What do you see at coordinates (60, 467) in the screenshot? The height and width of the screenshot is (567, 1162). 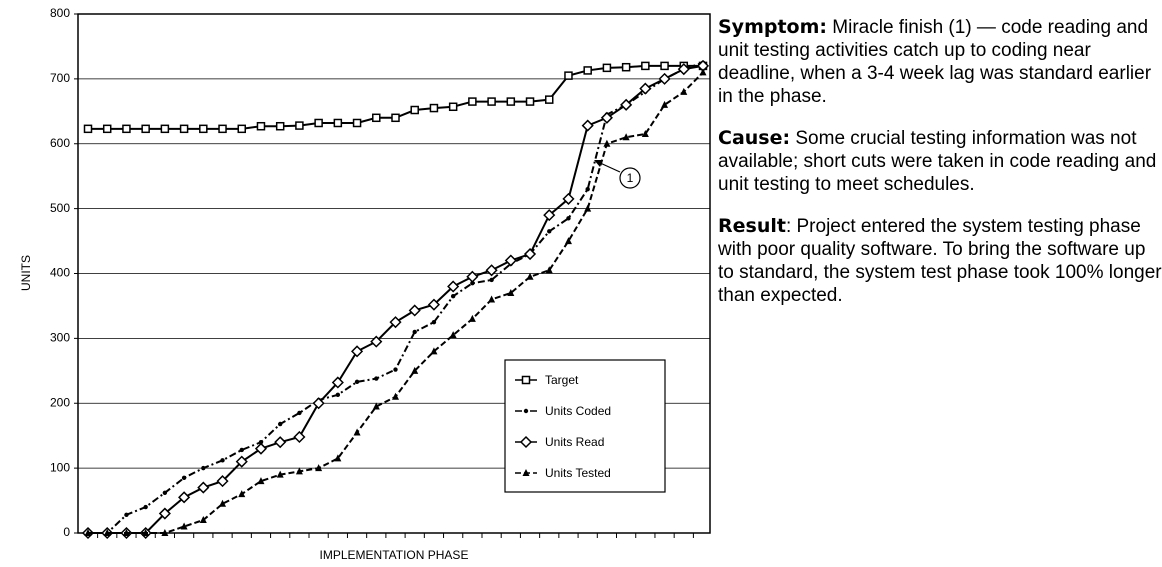 I see `y-tick-label: 100` at bounding box center [60, 467].